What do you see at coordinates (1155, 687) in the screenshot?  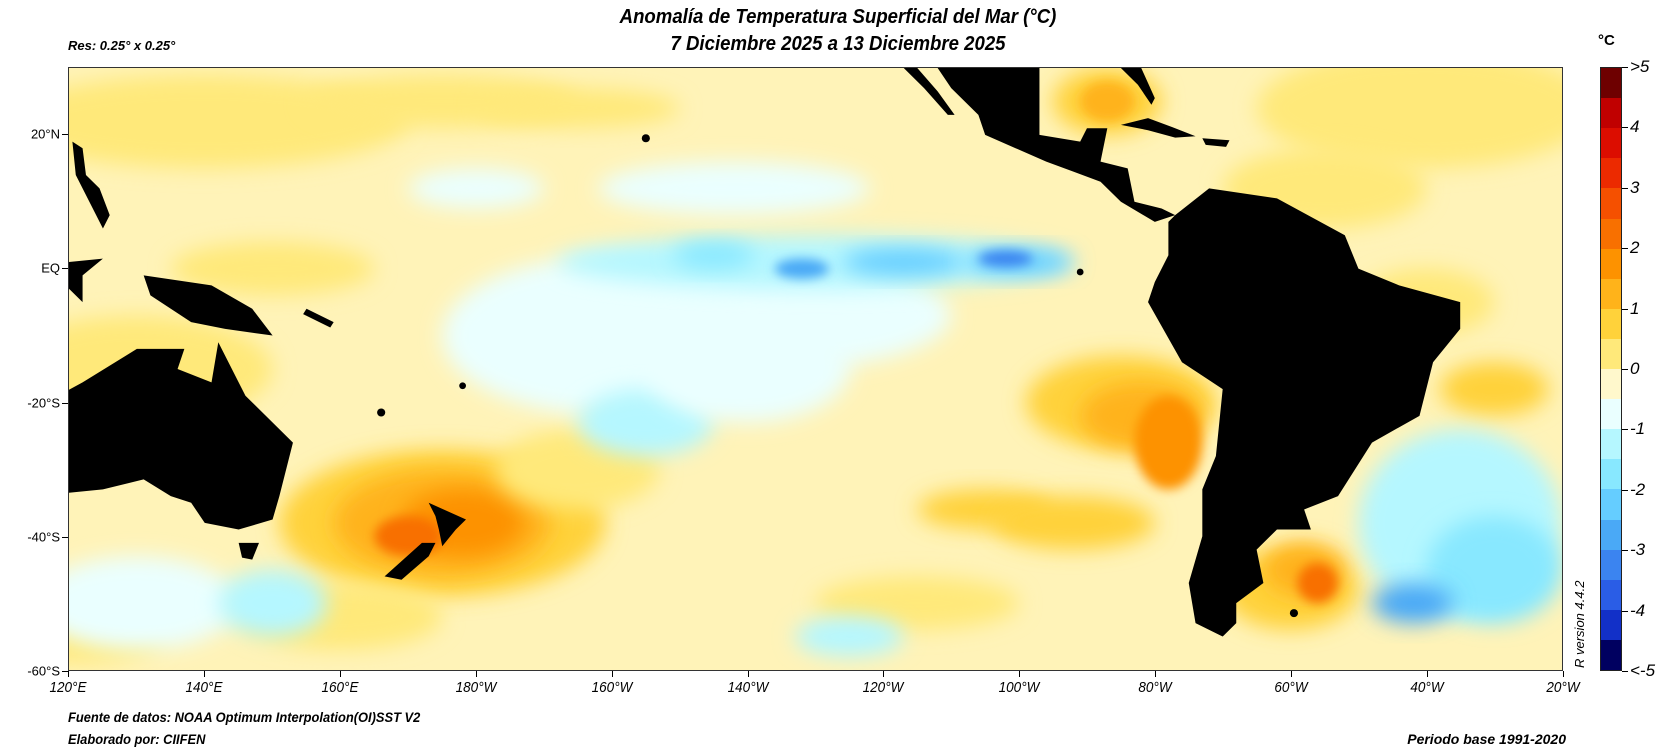 I see `lon-label: 80°W` at bounding box center [1155, 687].